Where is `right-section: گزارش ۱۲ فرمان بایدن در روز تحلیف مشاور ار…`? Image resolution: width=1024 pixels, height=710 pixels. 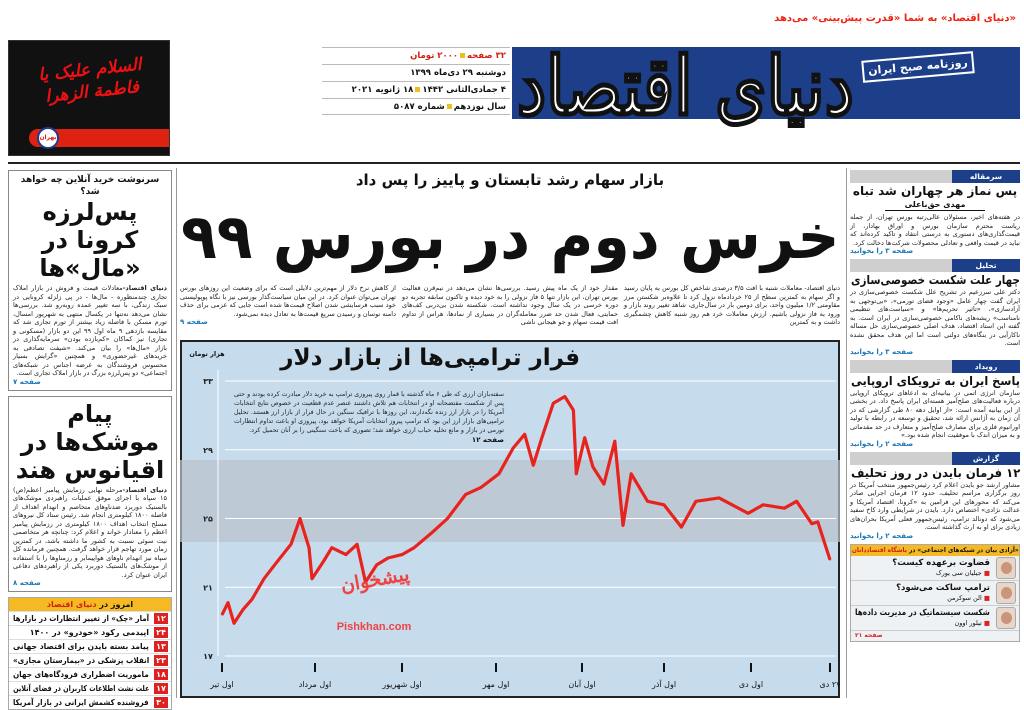
right-section: گزارش ۱۲ فرمان بایدن در روز تحلیف مشاور ار… is located at coordinates (935, 496).